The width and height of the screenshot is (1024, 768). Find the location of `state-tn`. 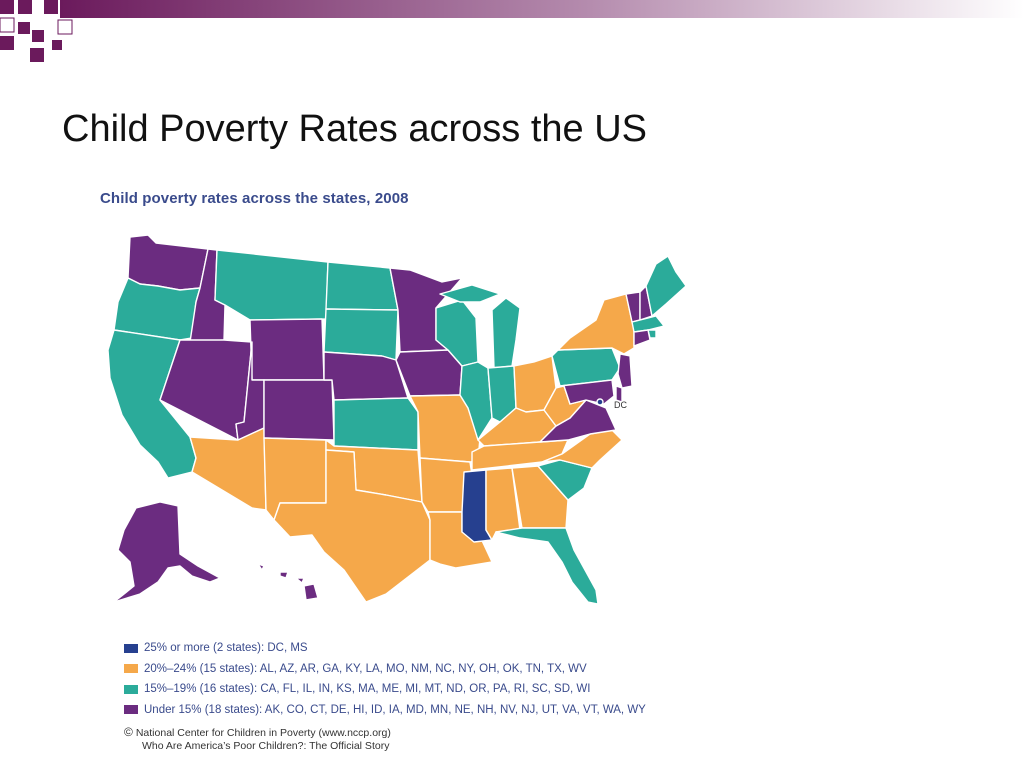

state-tn is located at coordinates (520, 455).